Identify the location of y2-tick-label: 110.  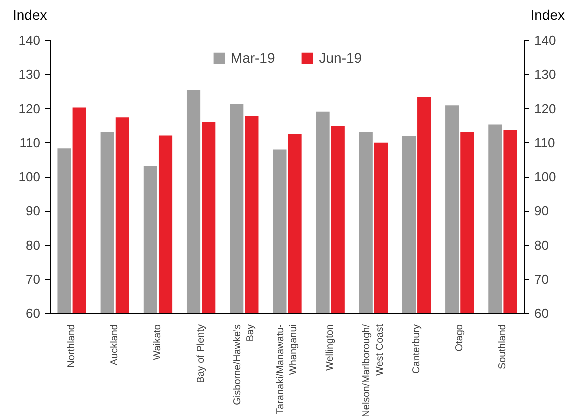
(545, 142).